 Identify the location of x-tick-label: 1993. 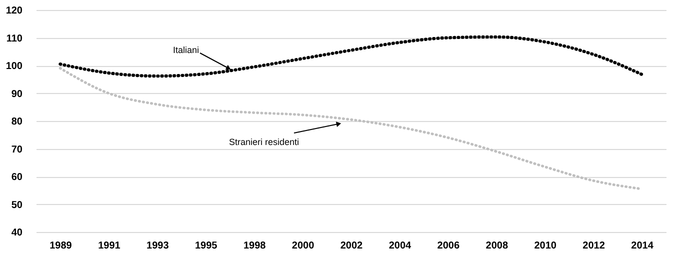
(158, 246).